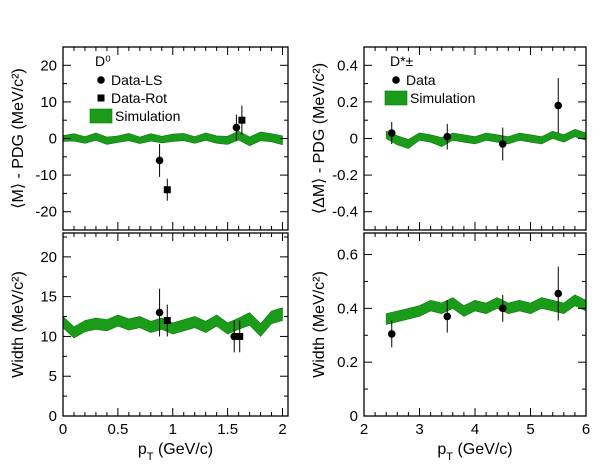  Describe the element at coordinates (173, 429) in the screenshot. I see `x-tick-label: 1` at that location.